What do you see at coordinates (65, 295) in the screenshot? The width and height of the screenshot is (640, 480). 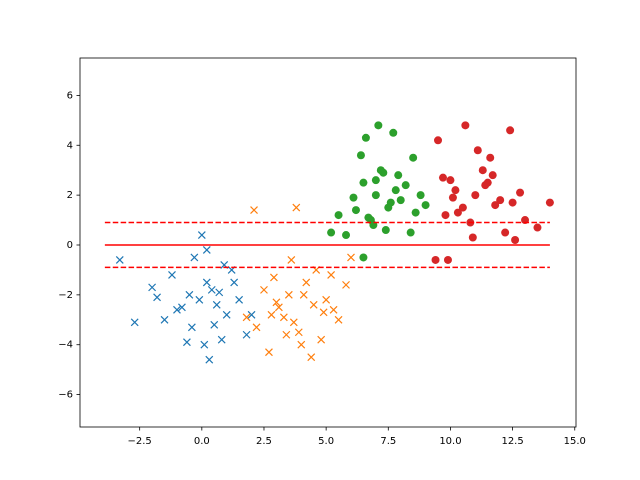 I see `y-tick-label: −2` at bounding box center [65, 295].